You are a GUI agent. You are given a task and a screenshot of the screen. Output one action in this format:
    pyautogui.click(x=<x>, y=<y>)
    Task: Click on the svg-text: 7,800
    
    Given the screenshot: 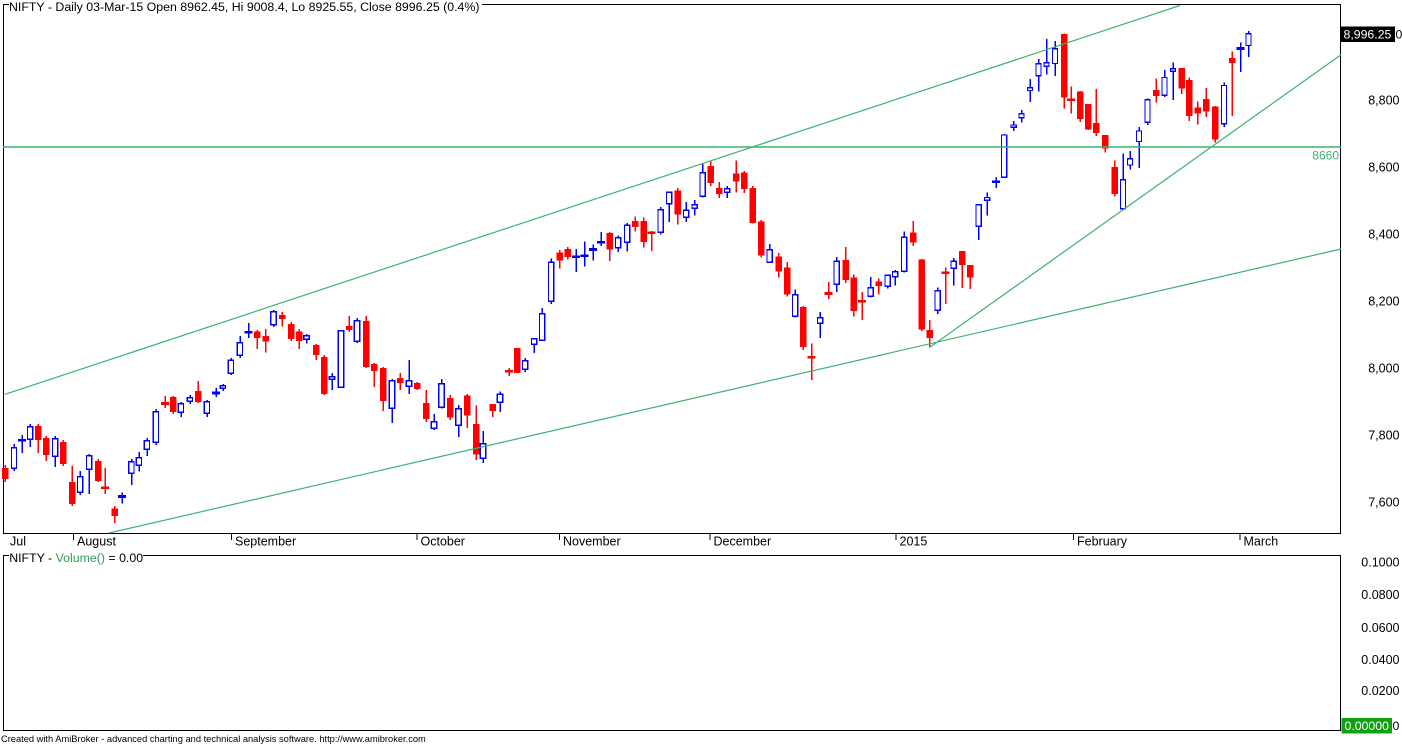 What is the action you would take?
    pyautogui.click(x=1383, y=435)
    